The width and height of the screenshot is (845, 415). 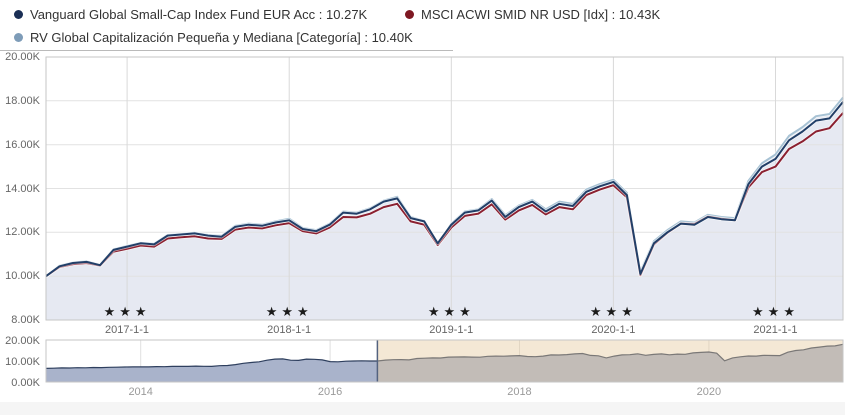 What do you see at coordinates (18, 14) in the screenshot?
I see `legend-marker-fund-icon` at bounding box center [18, 14].